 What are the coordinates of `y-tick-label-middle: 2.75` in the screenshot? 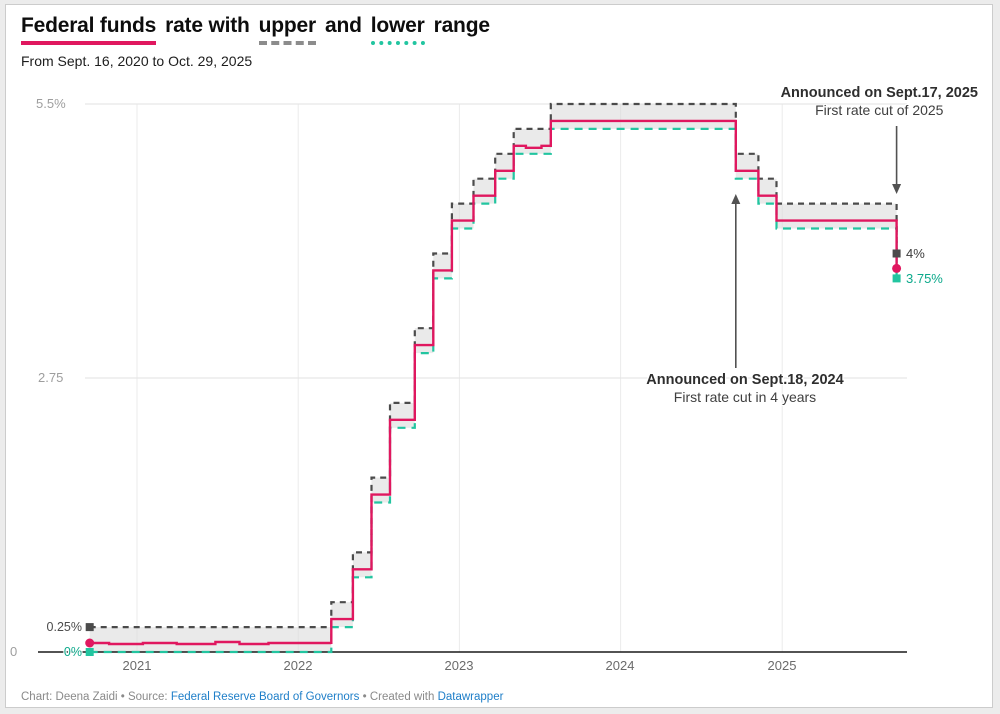 It's located at (51, 377).